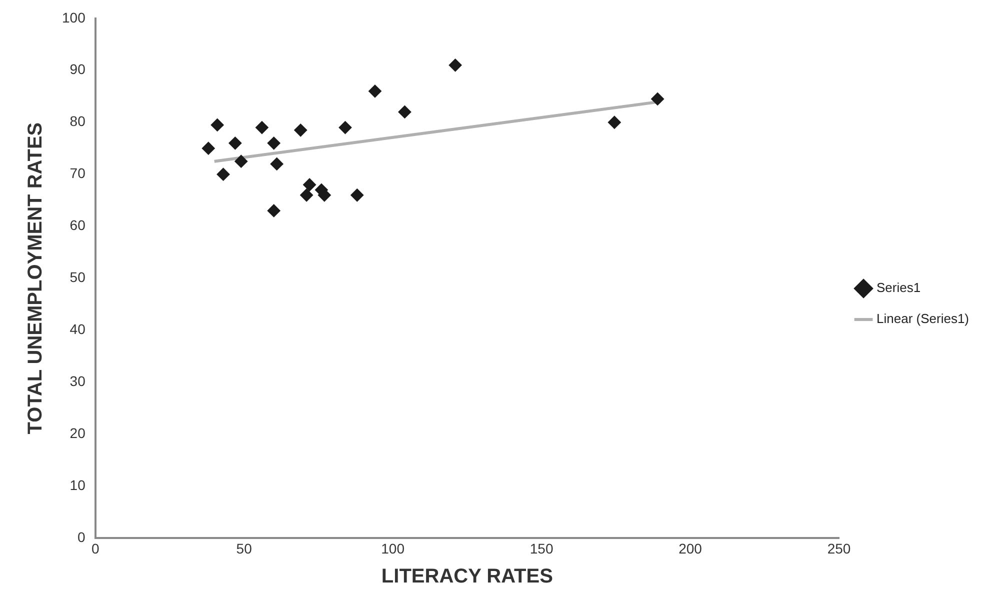 The image size is (989, 603). I want to click on y-tick-label: 20, so click(78, 433).